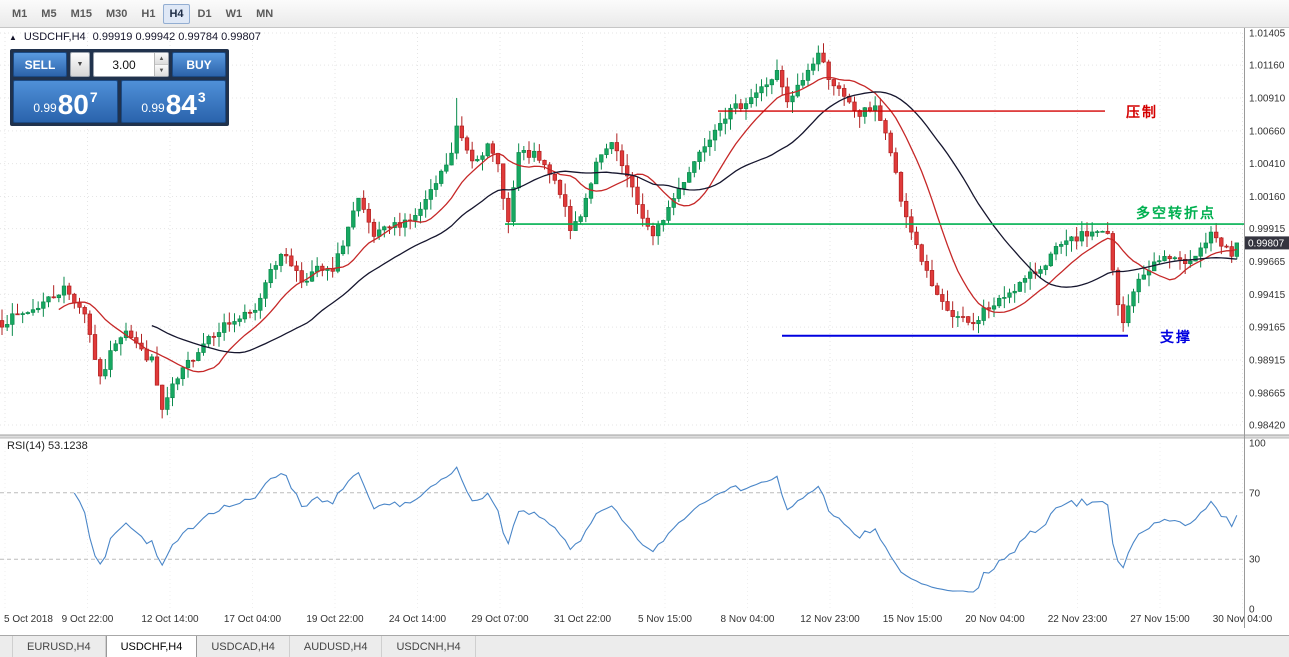  Describe the element at coordinates (124, 64) in the screenshot. I see `volume-value: 3.00` at that location.